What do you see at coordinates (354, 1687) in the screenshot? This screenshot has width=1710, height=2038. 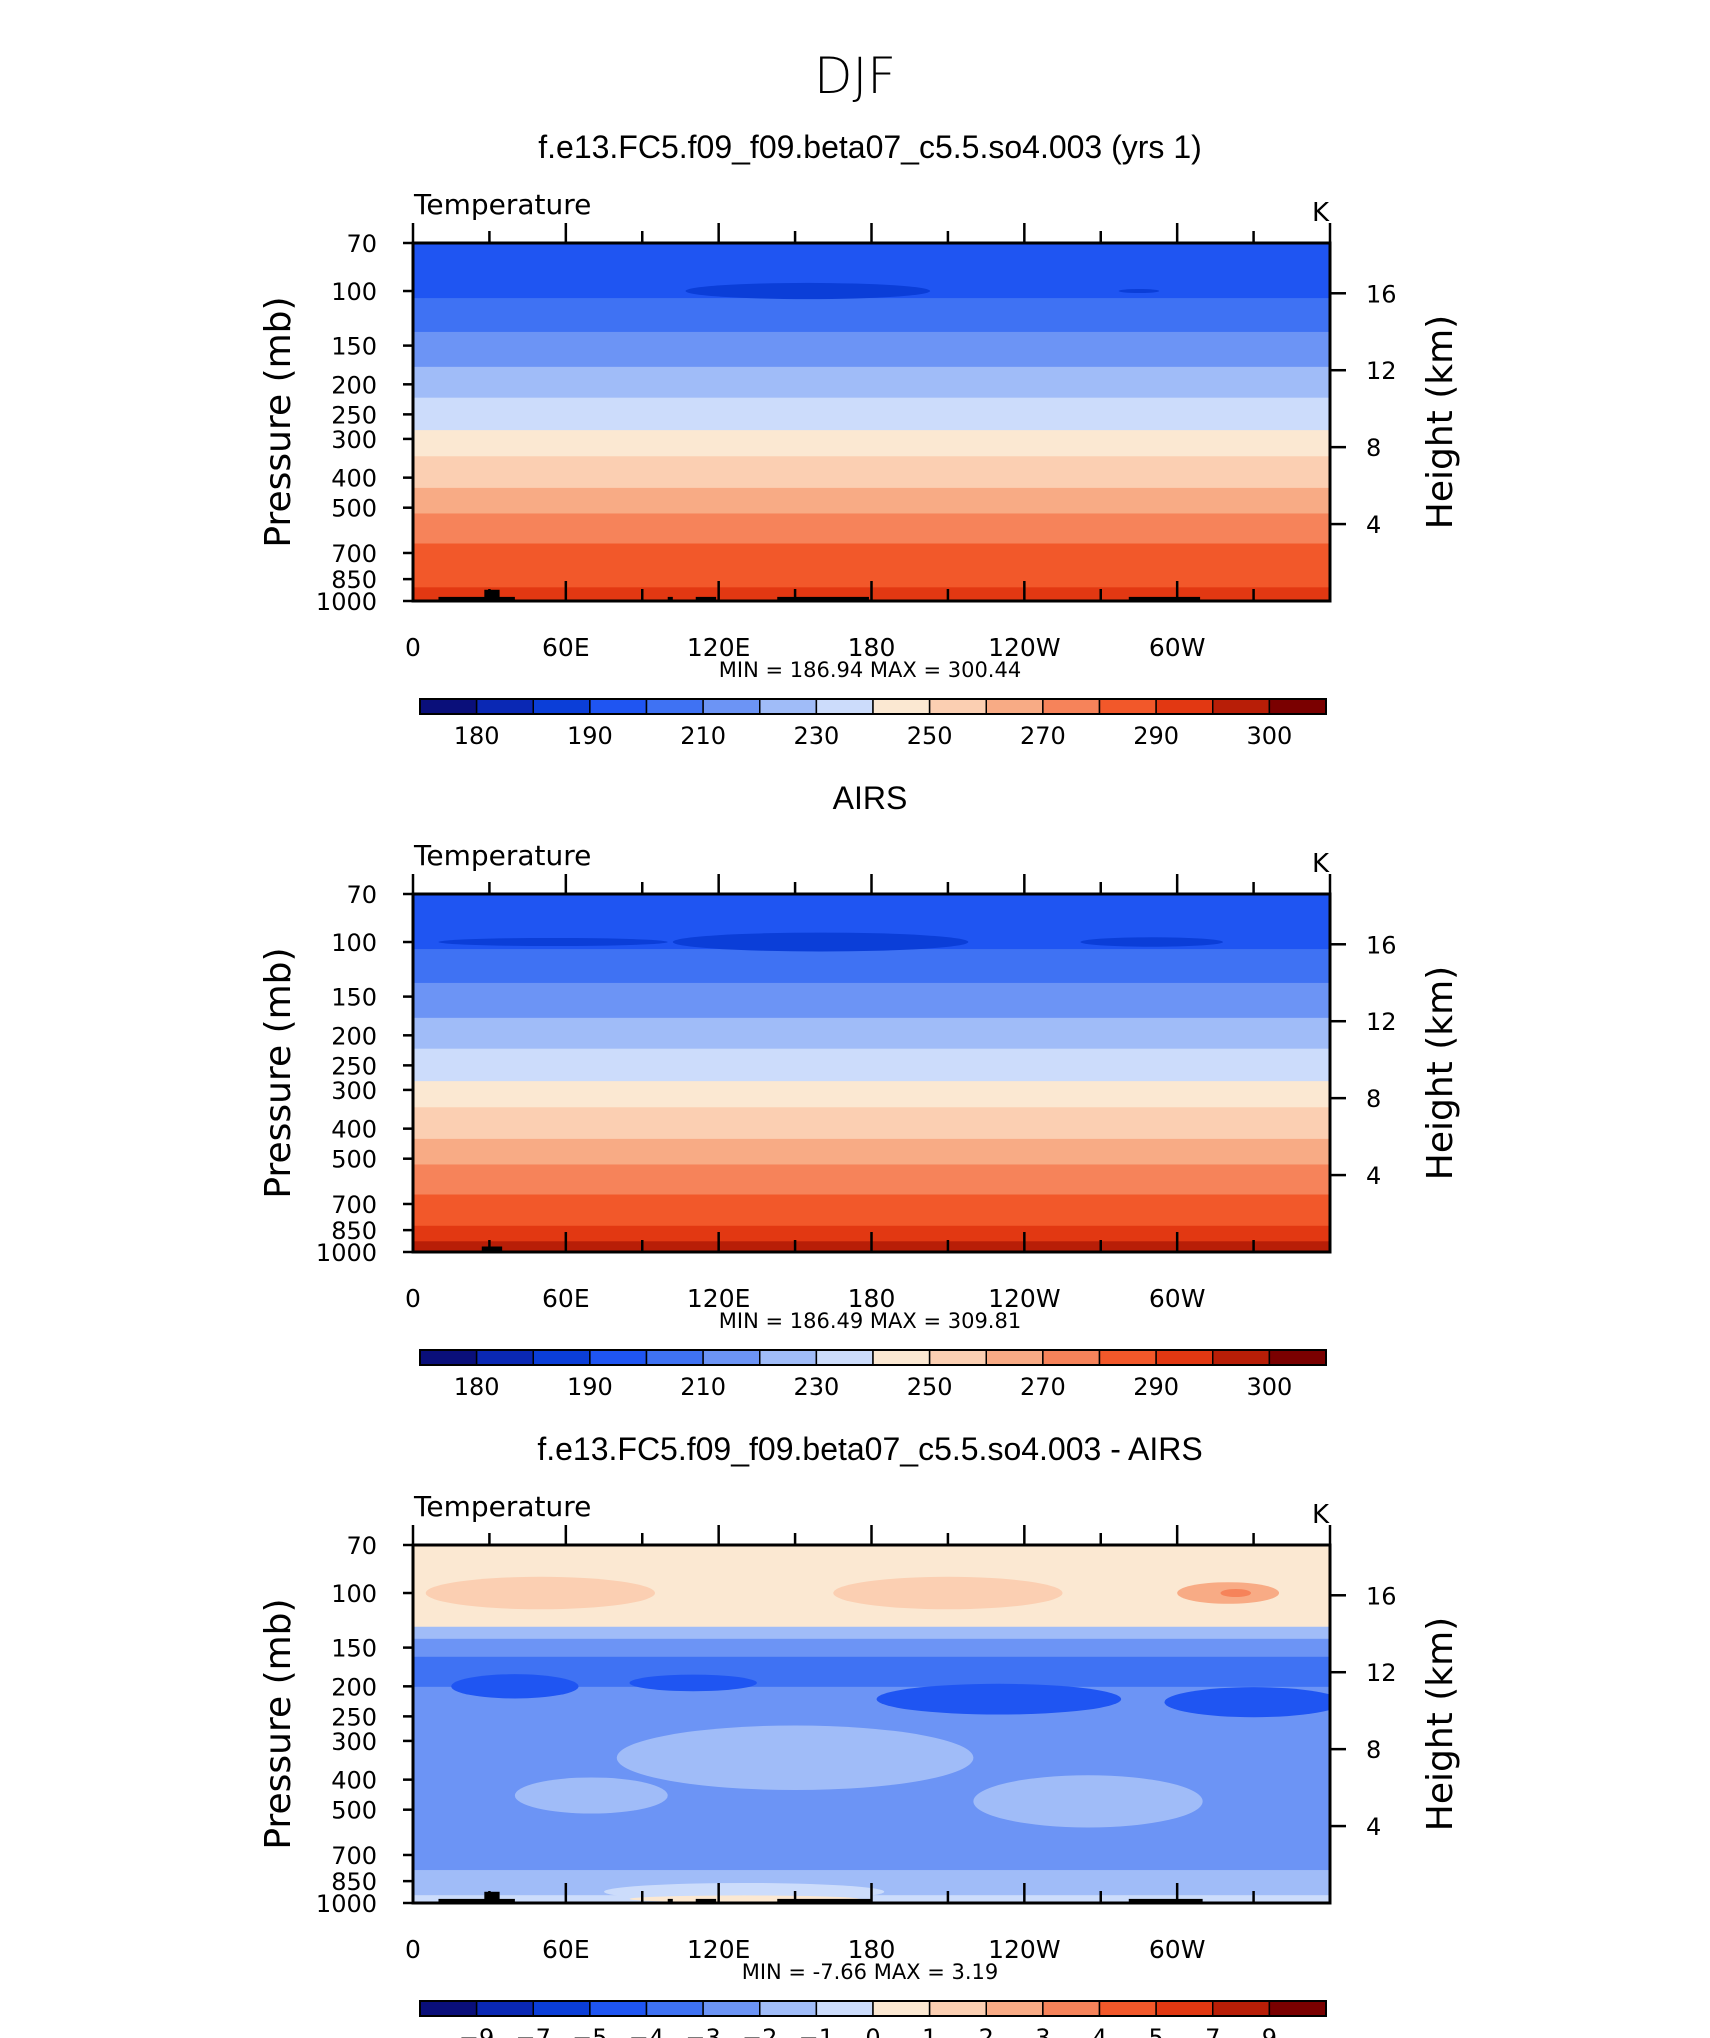 I see `y-tick-label: 200` at bounding box center [354, 1687].